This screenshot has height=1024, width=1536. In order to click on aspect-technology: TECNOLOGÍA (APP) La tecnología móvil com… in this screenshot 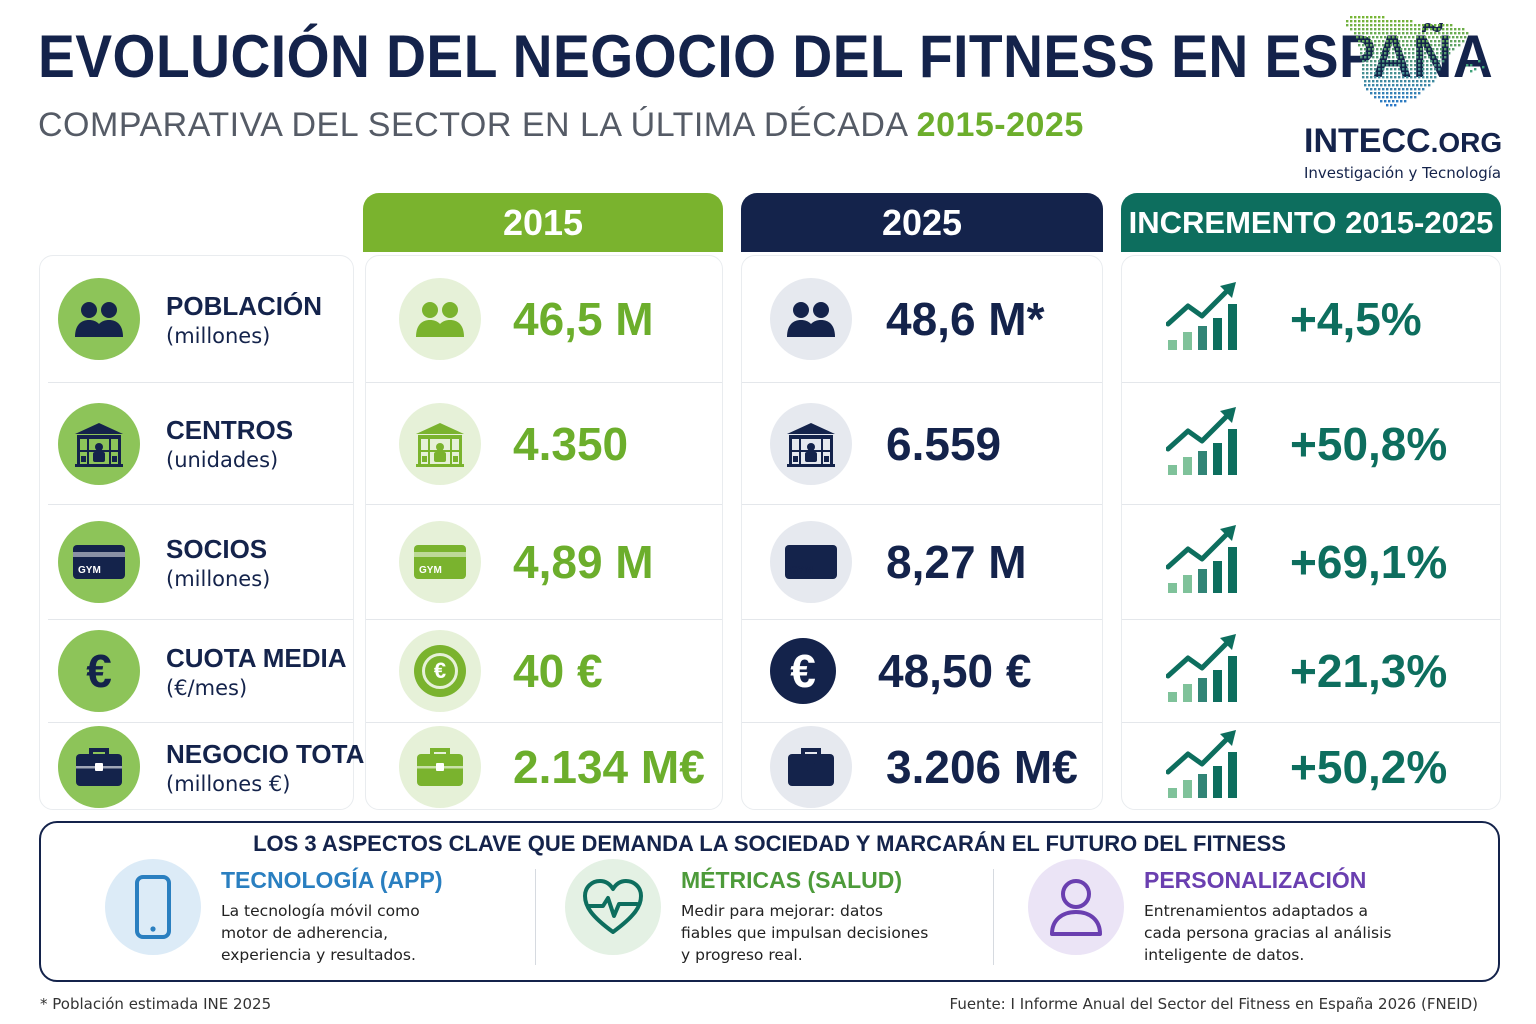, I will do `click(288, 914)`.